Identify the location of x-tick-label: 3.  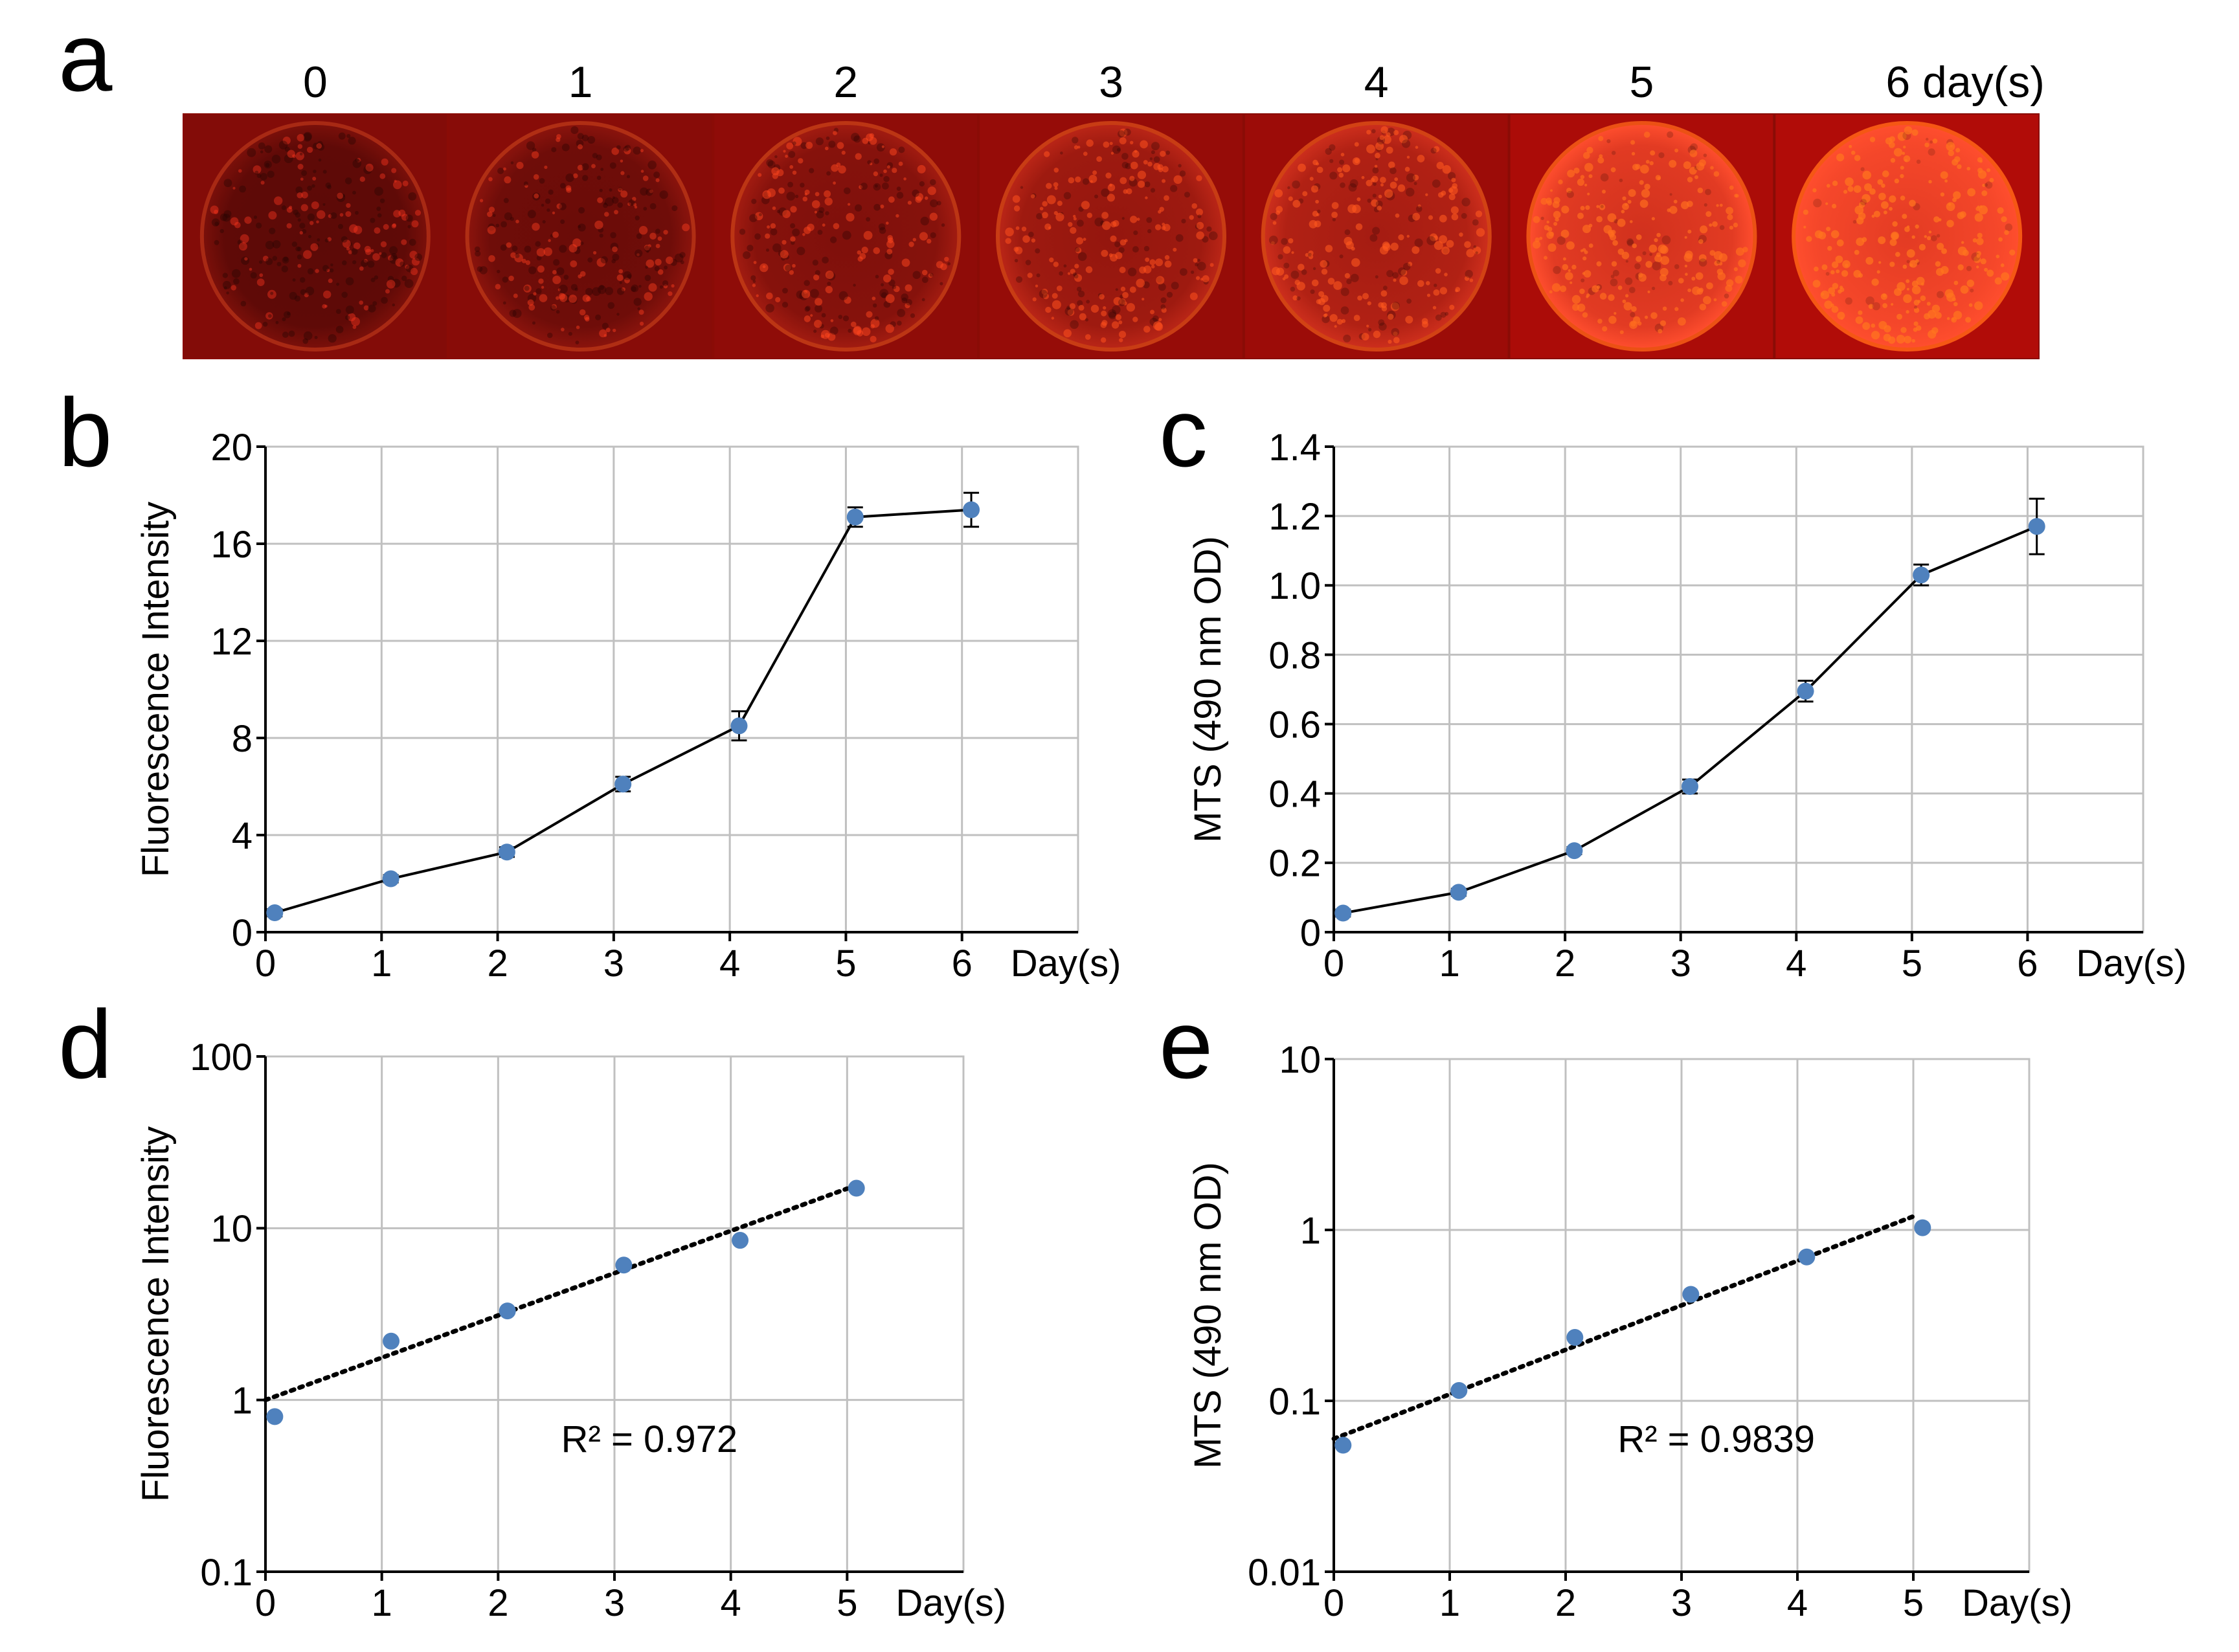
(1681, 964).